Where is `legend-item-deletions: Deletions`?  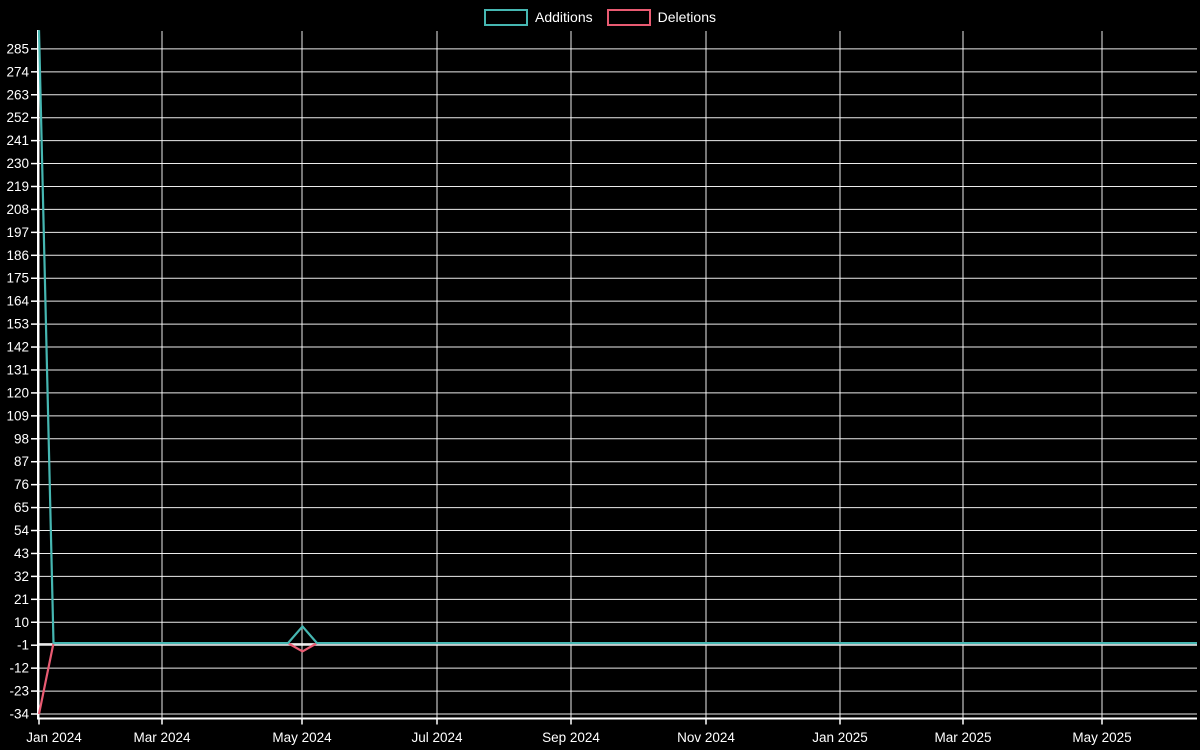
legend-item-deletions: Deletions is located at coordinates (661, 17).